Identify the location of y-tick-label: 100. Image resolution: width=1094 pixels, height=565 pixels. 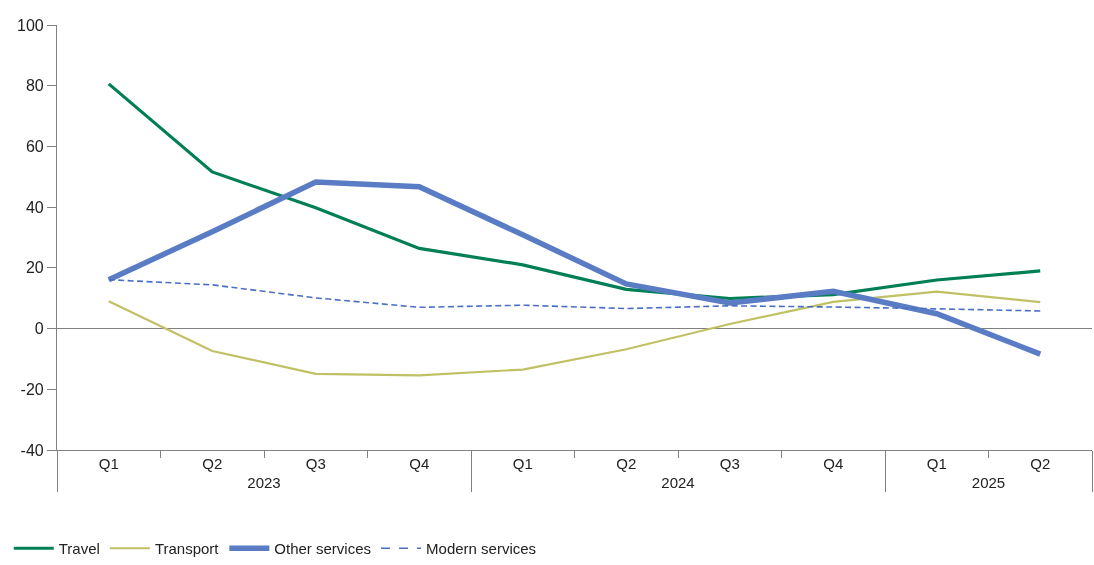
(30, 25).